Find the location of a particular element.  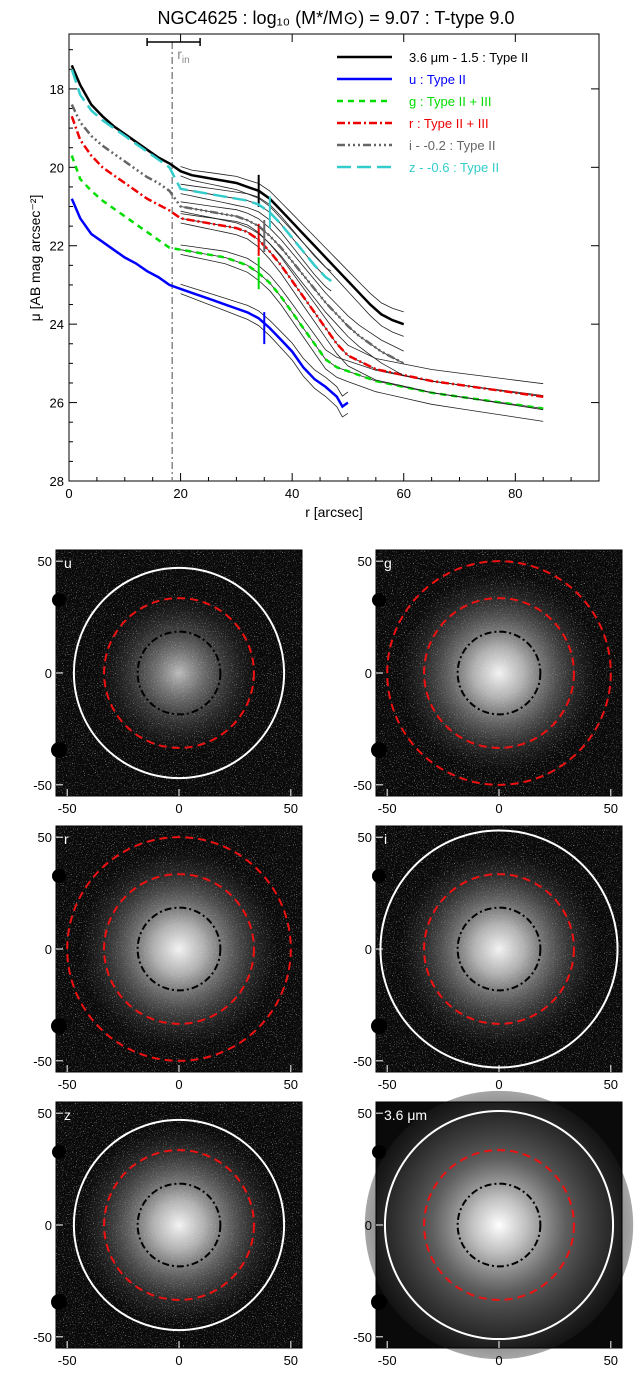

legend-label: r : Type II + III is located at coordinates (449, 123).